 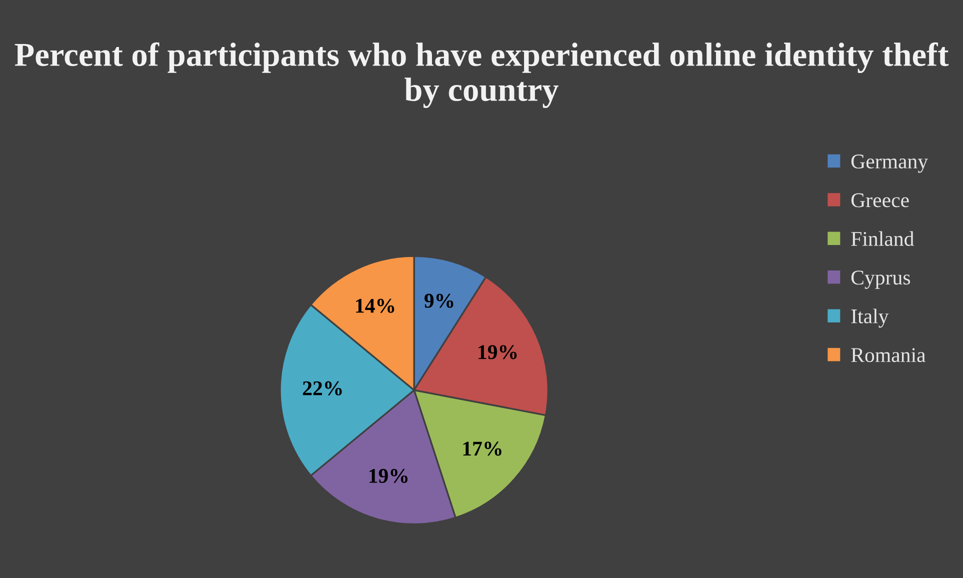 What do you see at coordinates (481, 75) in the screenshot?
I see `chart-title: Percent of participants who have experienced online identity theft by country` at bounding box center [481, 75].